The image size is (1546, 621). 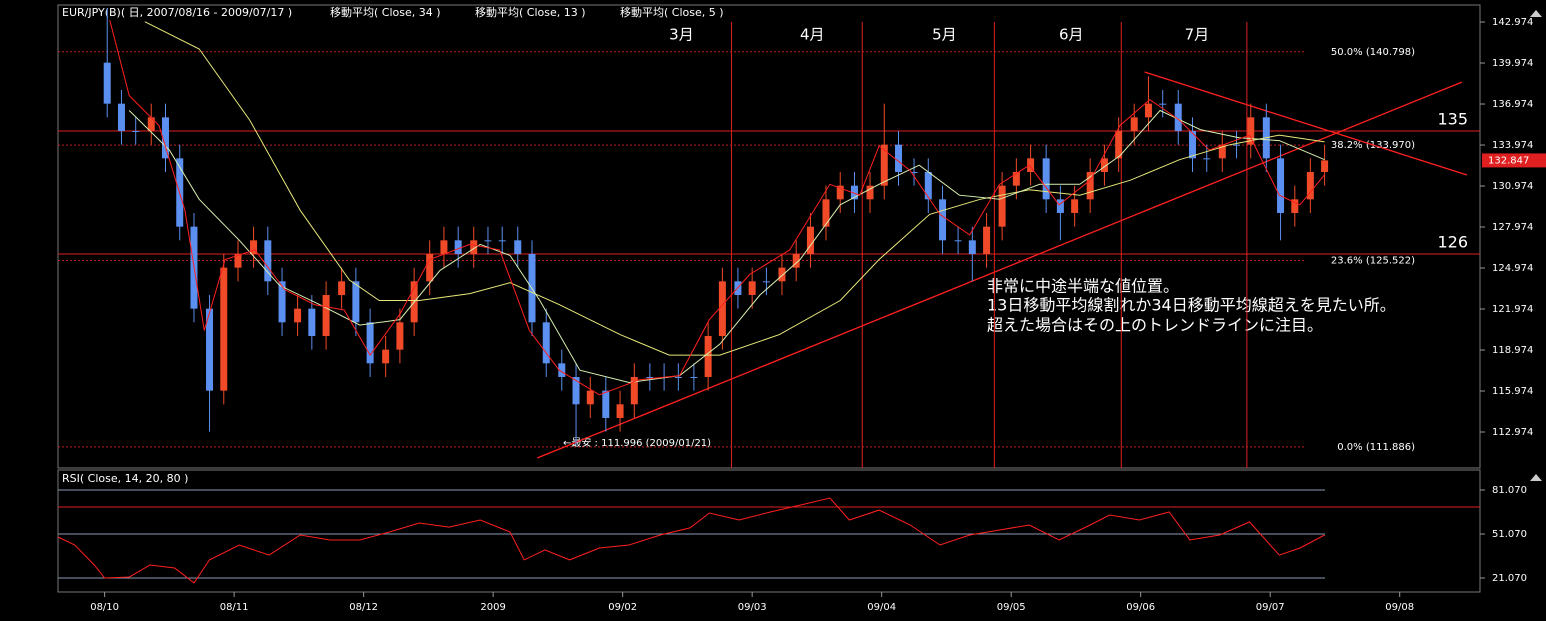 What do you see at coordinates (1508, 160) in the screenshot?
I see `last-price-label: 132.847` at bounding box center [1508, 160].